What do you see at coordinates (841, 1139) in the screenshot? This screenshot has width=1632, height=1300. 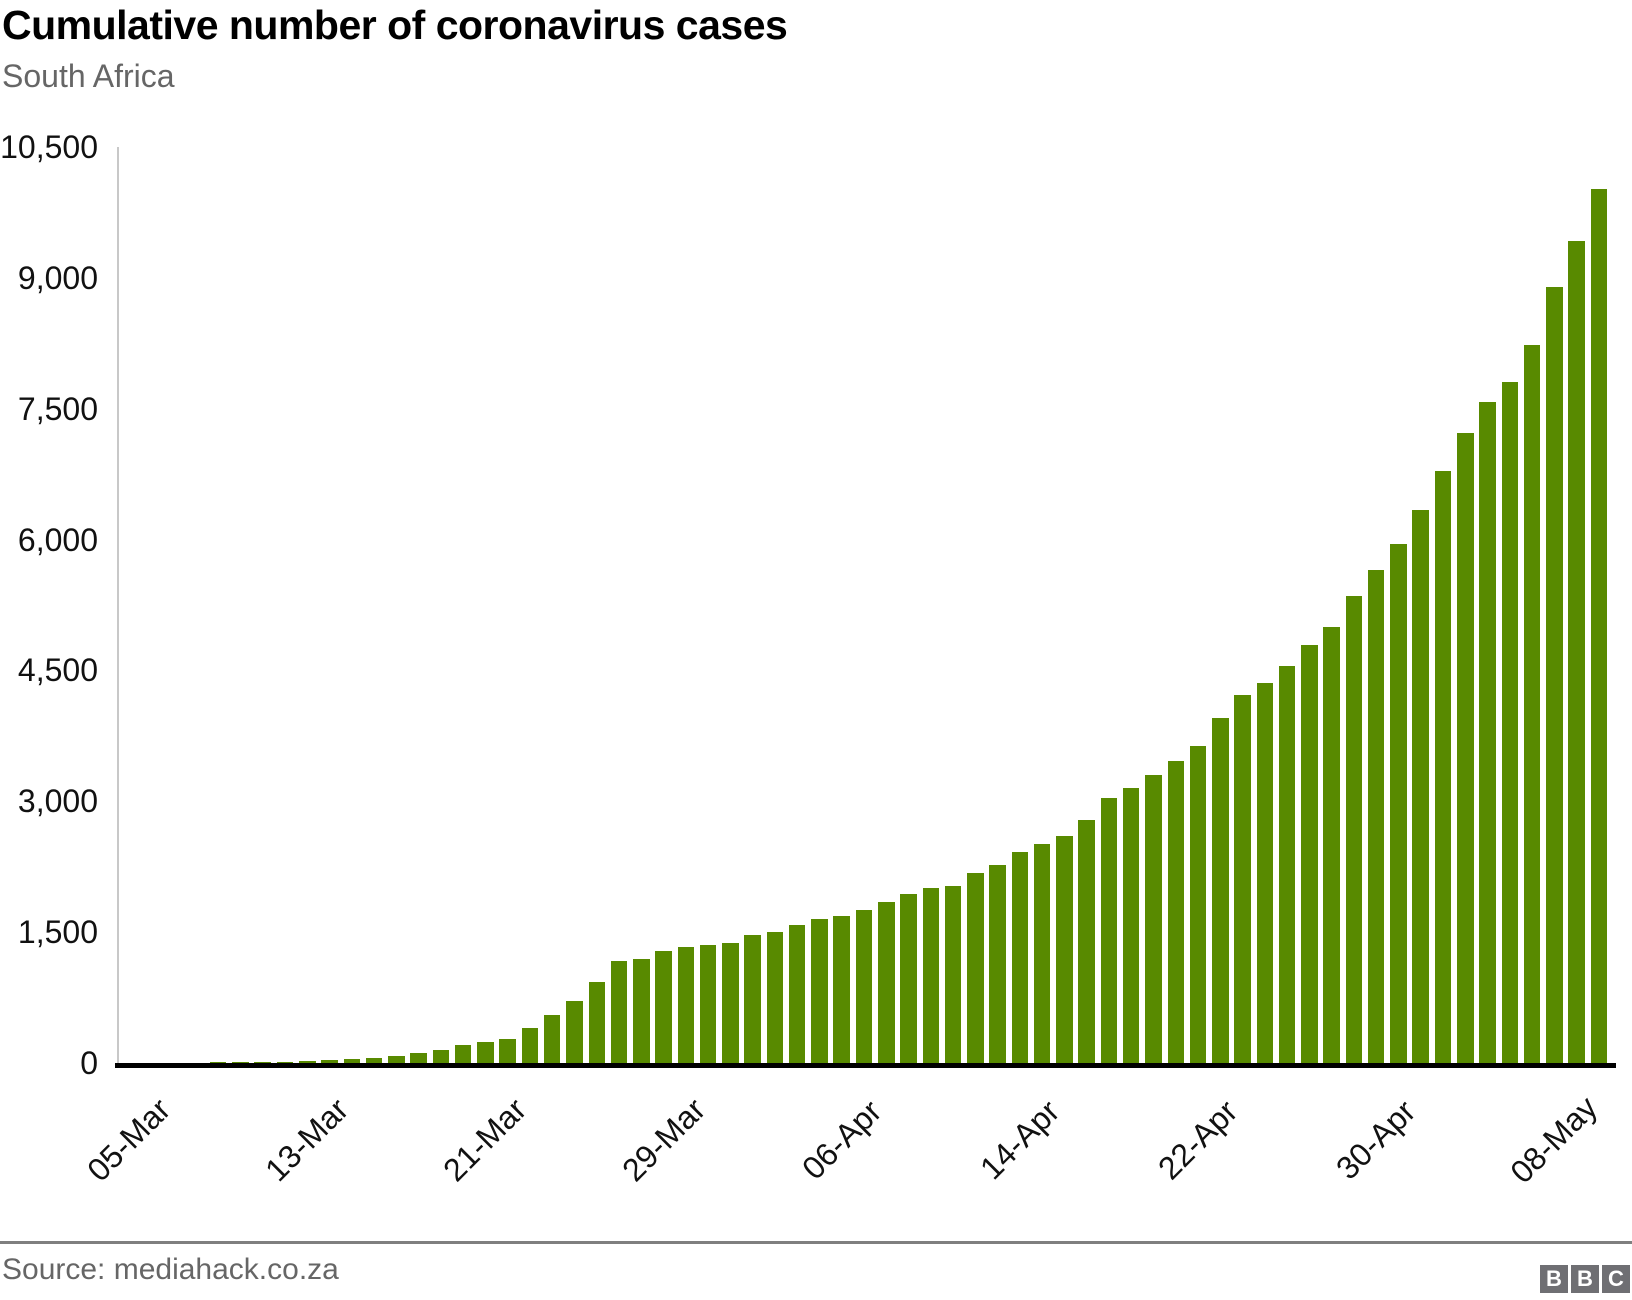 I see `x-tick-label-06-Apr: 06-Apr` at bounding box center [841, 1139].